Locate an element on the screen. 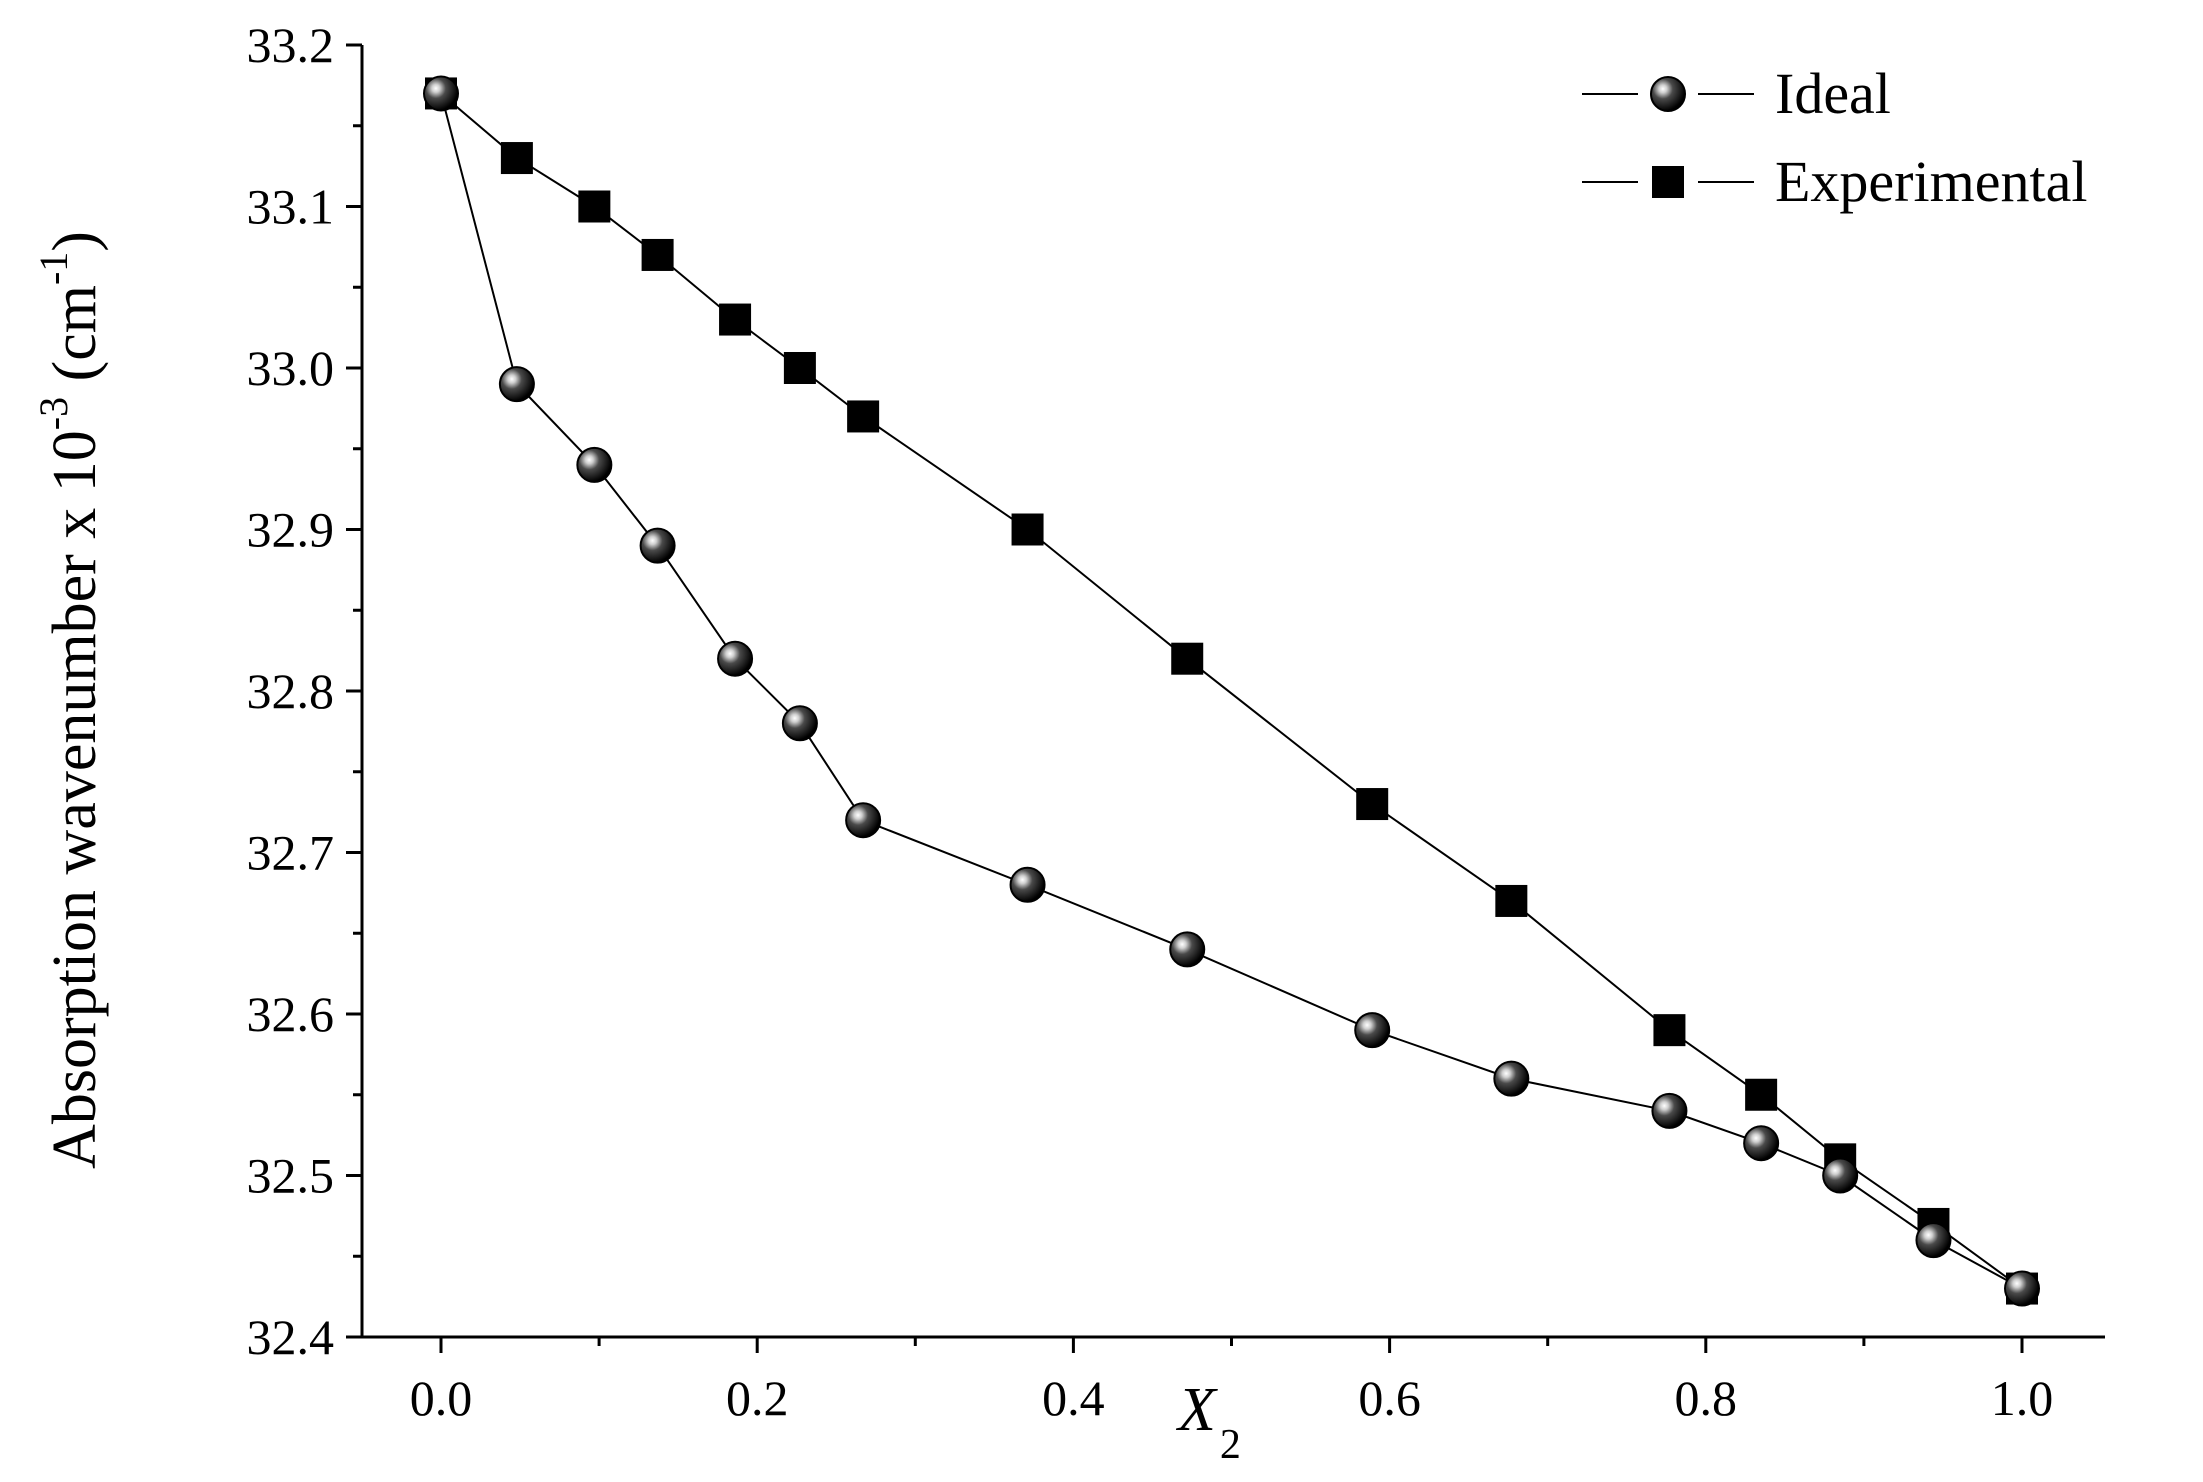 The width and height of the screenshot is (2203, 1482). legend-item-ideal: Ideal is located at coordinates (1736, 93).